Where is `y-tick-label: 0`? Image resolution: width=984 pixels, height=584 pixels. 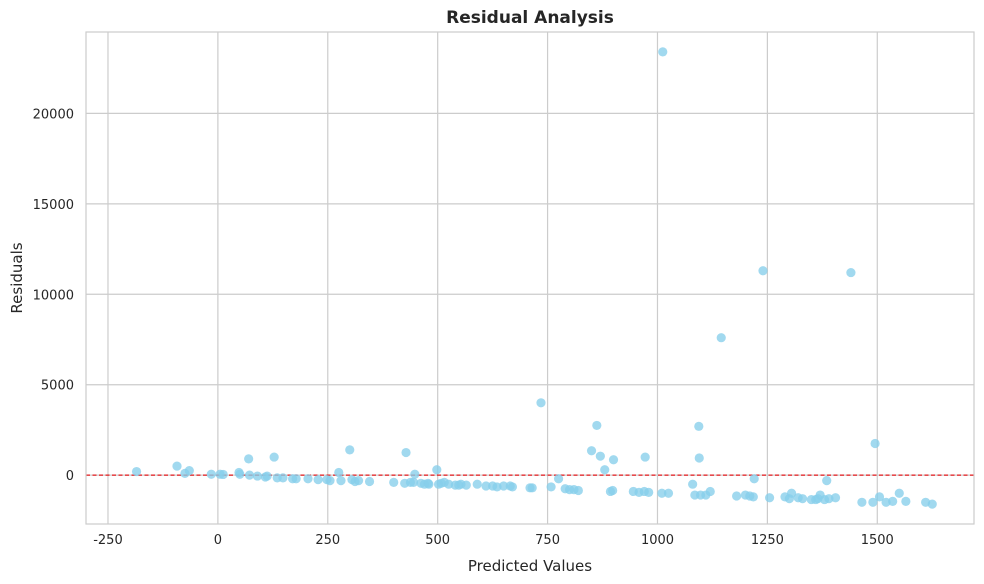
y-tick-label: 0 is located at coordinates (70, 476).